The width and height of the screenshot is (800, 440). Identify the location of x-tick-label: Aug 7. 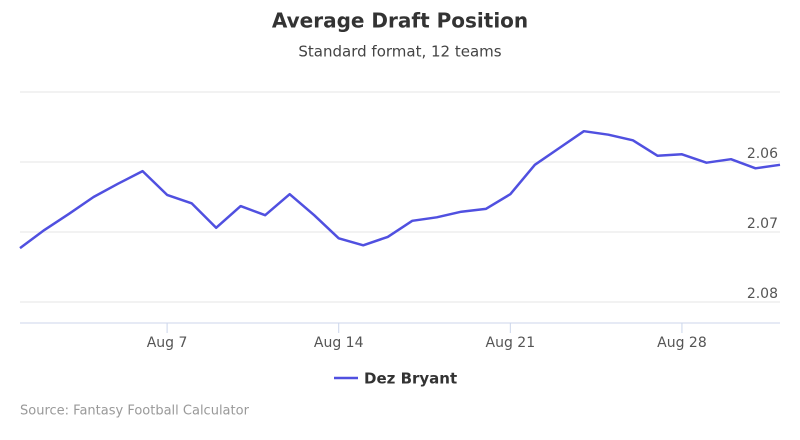
(167, 343).